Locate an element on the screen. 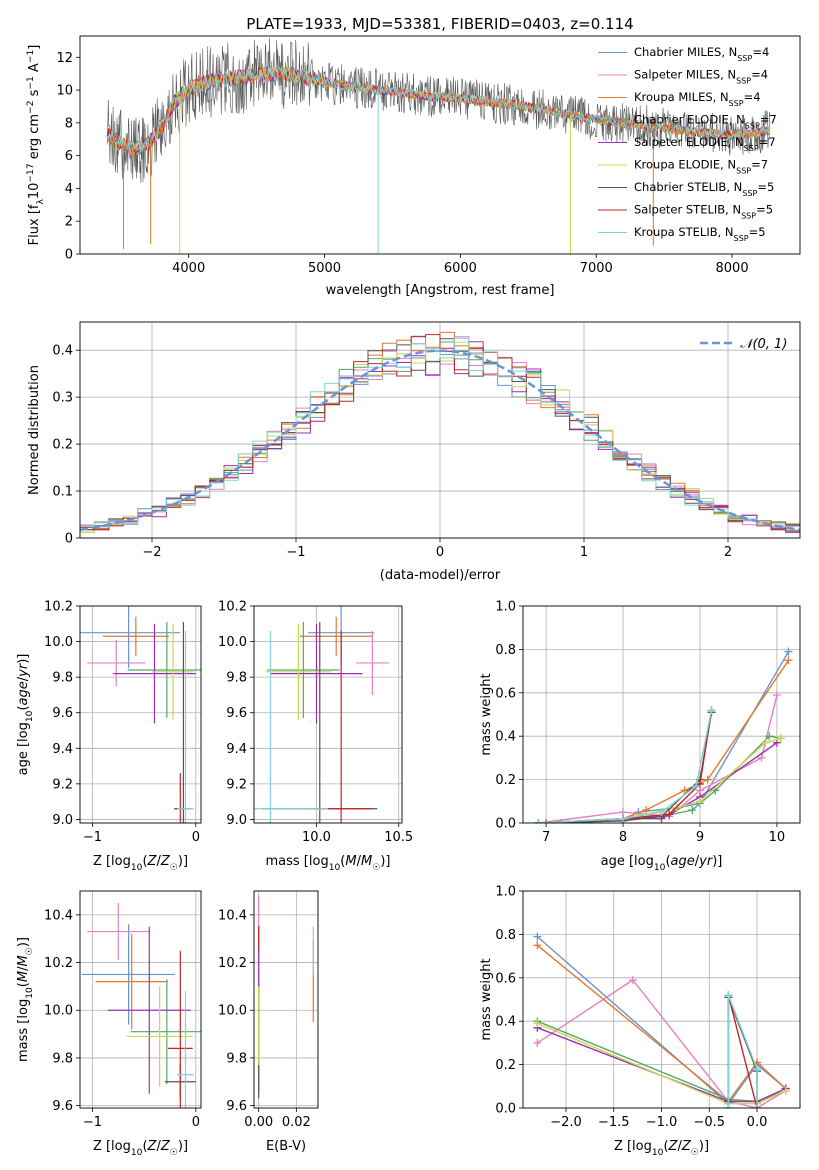  x-tick-label: 8000 is located at coordinates (732, 268).